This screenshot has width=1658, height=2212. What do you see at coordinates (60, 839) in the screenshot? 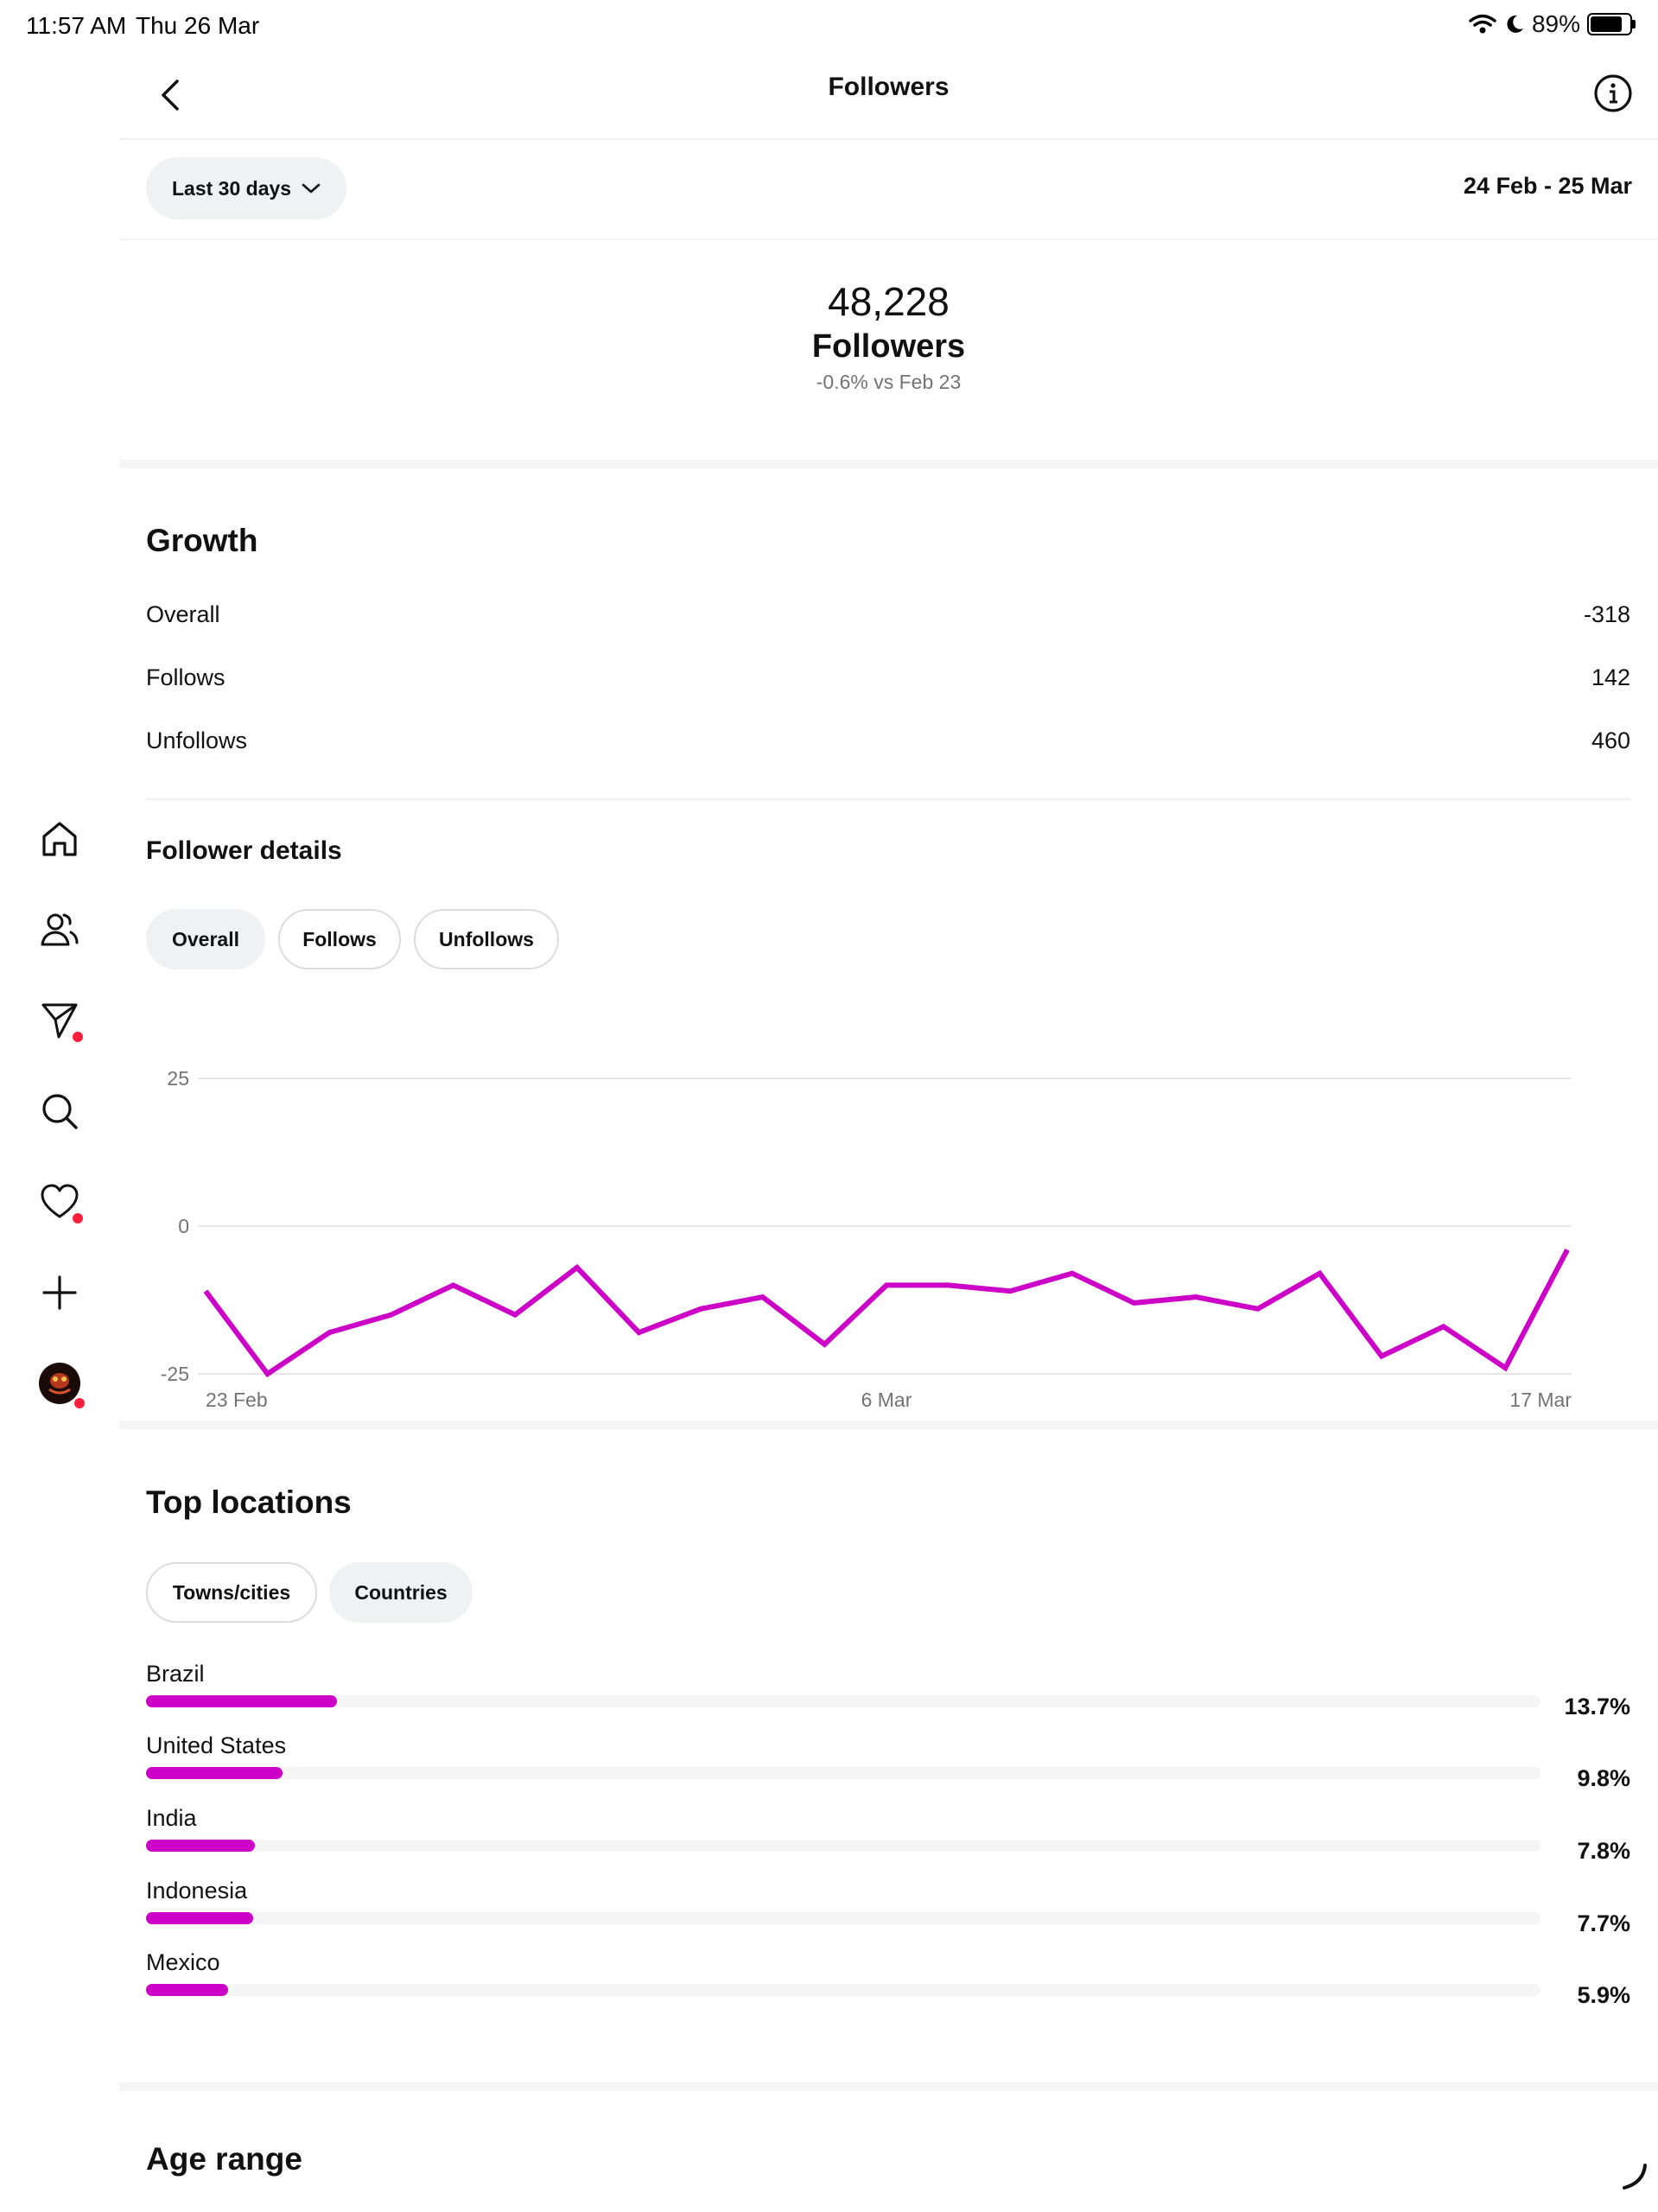
I see `home-icon` at bounding box center [60, 839].